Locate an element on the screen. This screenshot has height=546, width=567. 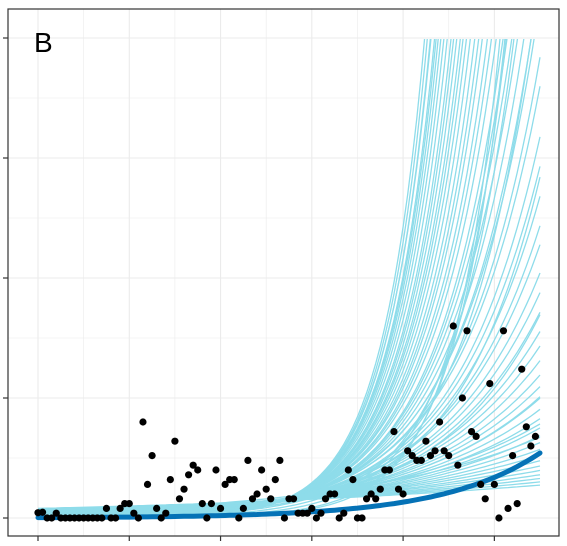
fit-line is located at coordinates (289, 485).